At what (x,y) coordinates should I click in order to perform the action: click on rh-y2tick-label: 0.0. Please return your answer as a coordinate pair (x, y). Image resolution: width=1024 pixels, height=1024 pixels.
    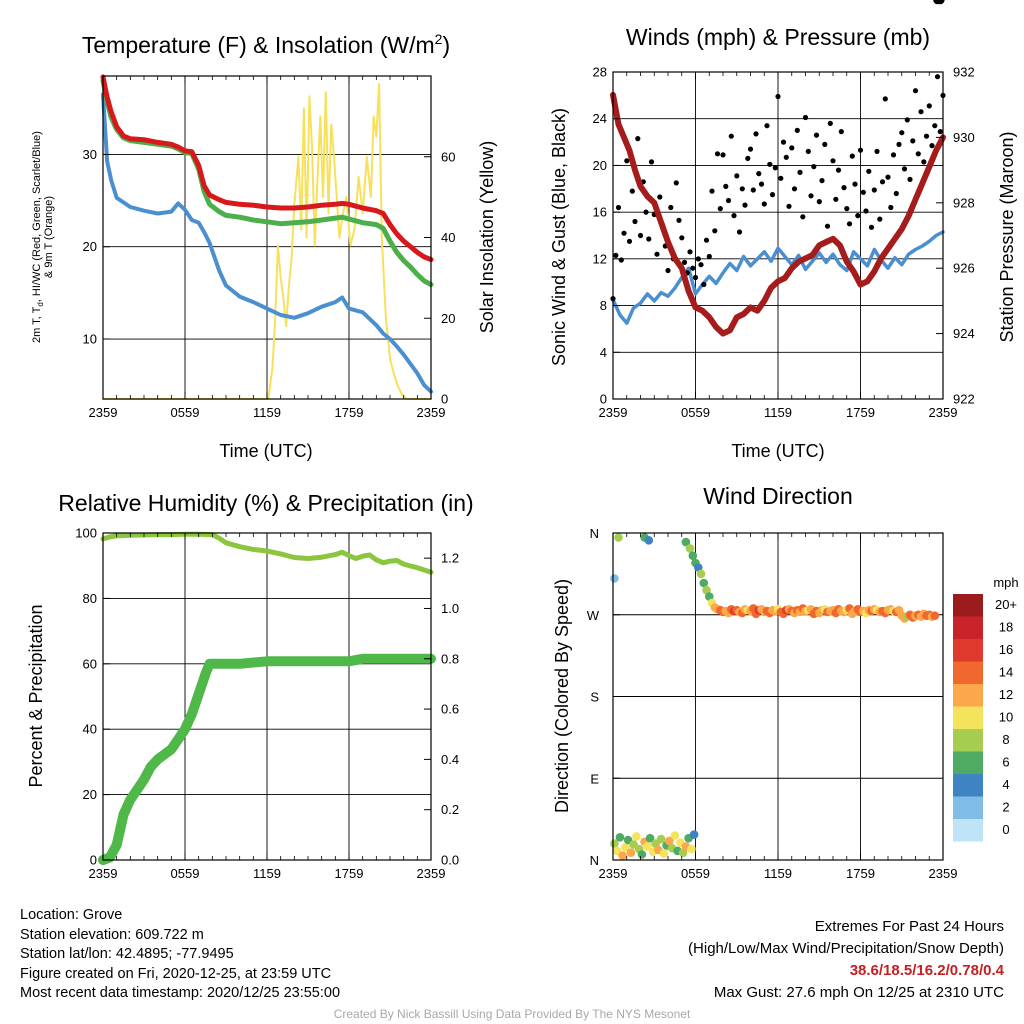
    Looking at the image, I should click on (450, 860).